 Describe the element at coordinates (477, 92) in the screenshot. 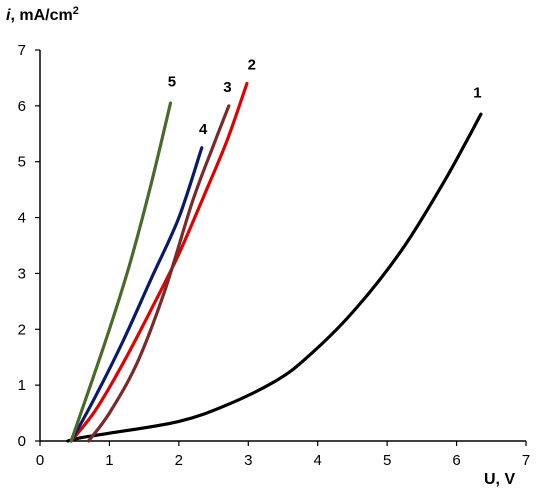

I see `series-1-label: 1` at that location.